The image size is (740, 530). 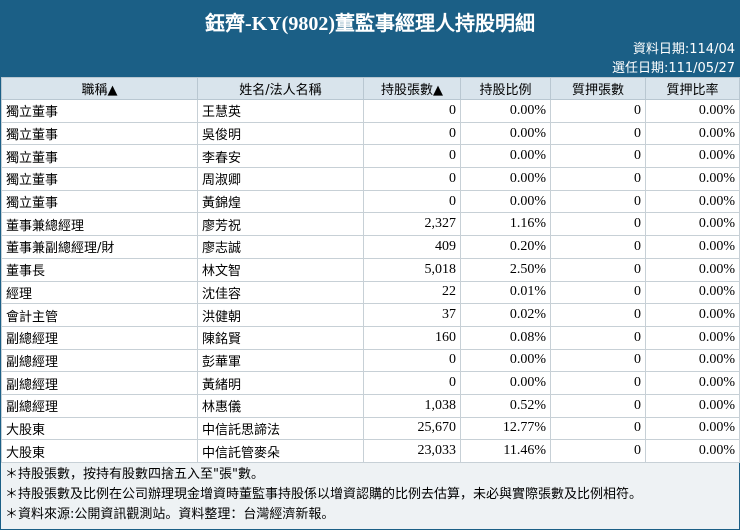 What do you see at coordinates (170, 514) in the screenshot?
I see `note: ＊資料來源:公開資訊觀測站。資料整理：台灣經濟新報。` at bounding box center [170, 514].